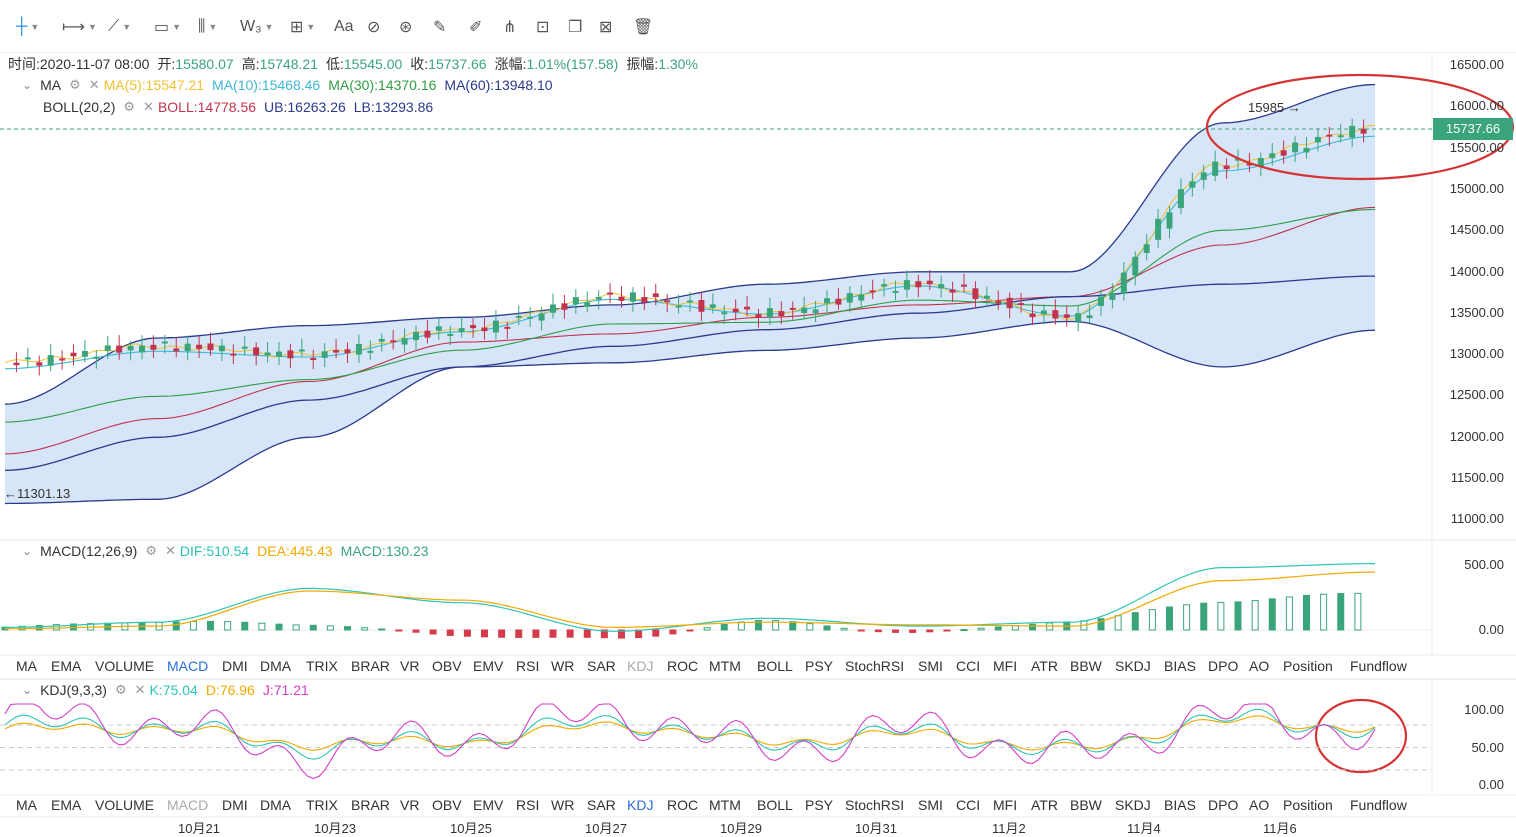 The width and height of the screenshot is (1516, 837). Describe the element at coordinates (373, 27) in the screenshot. I see `fib-tool: ⊘` at that location.